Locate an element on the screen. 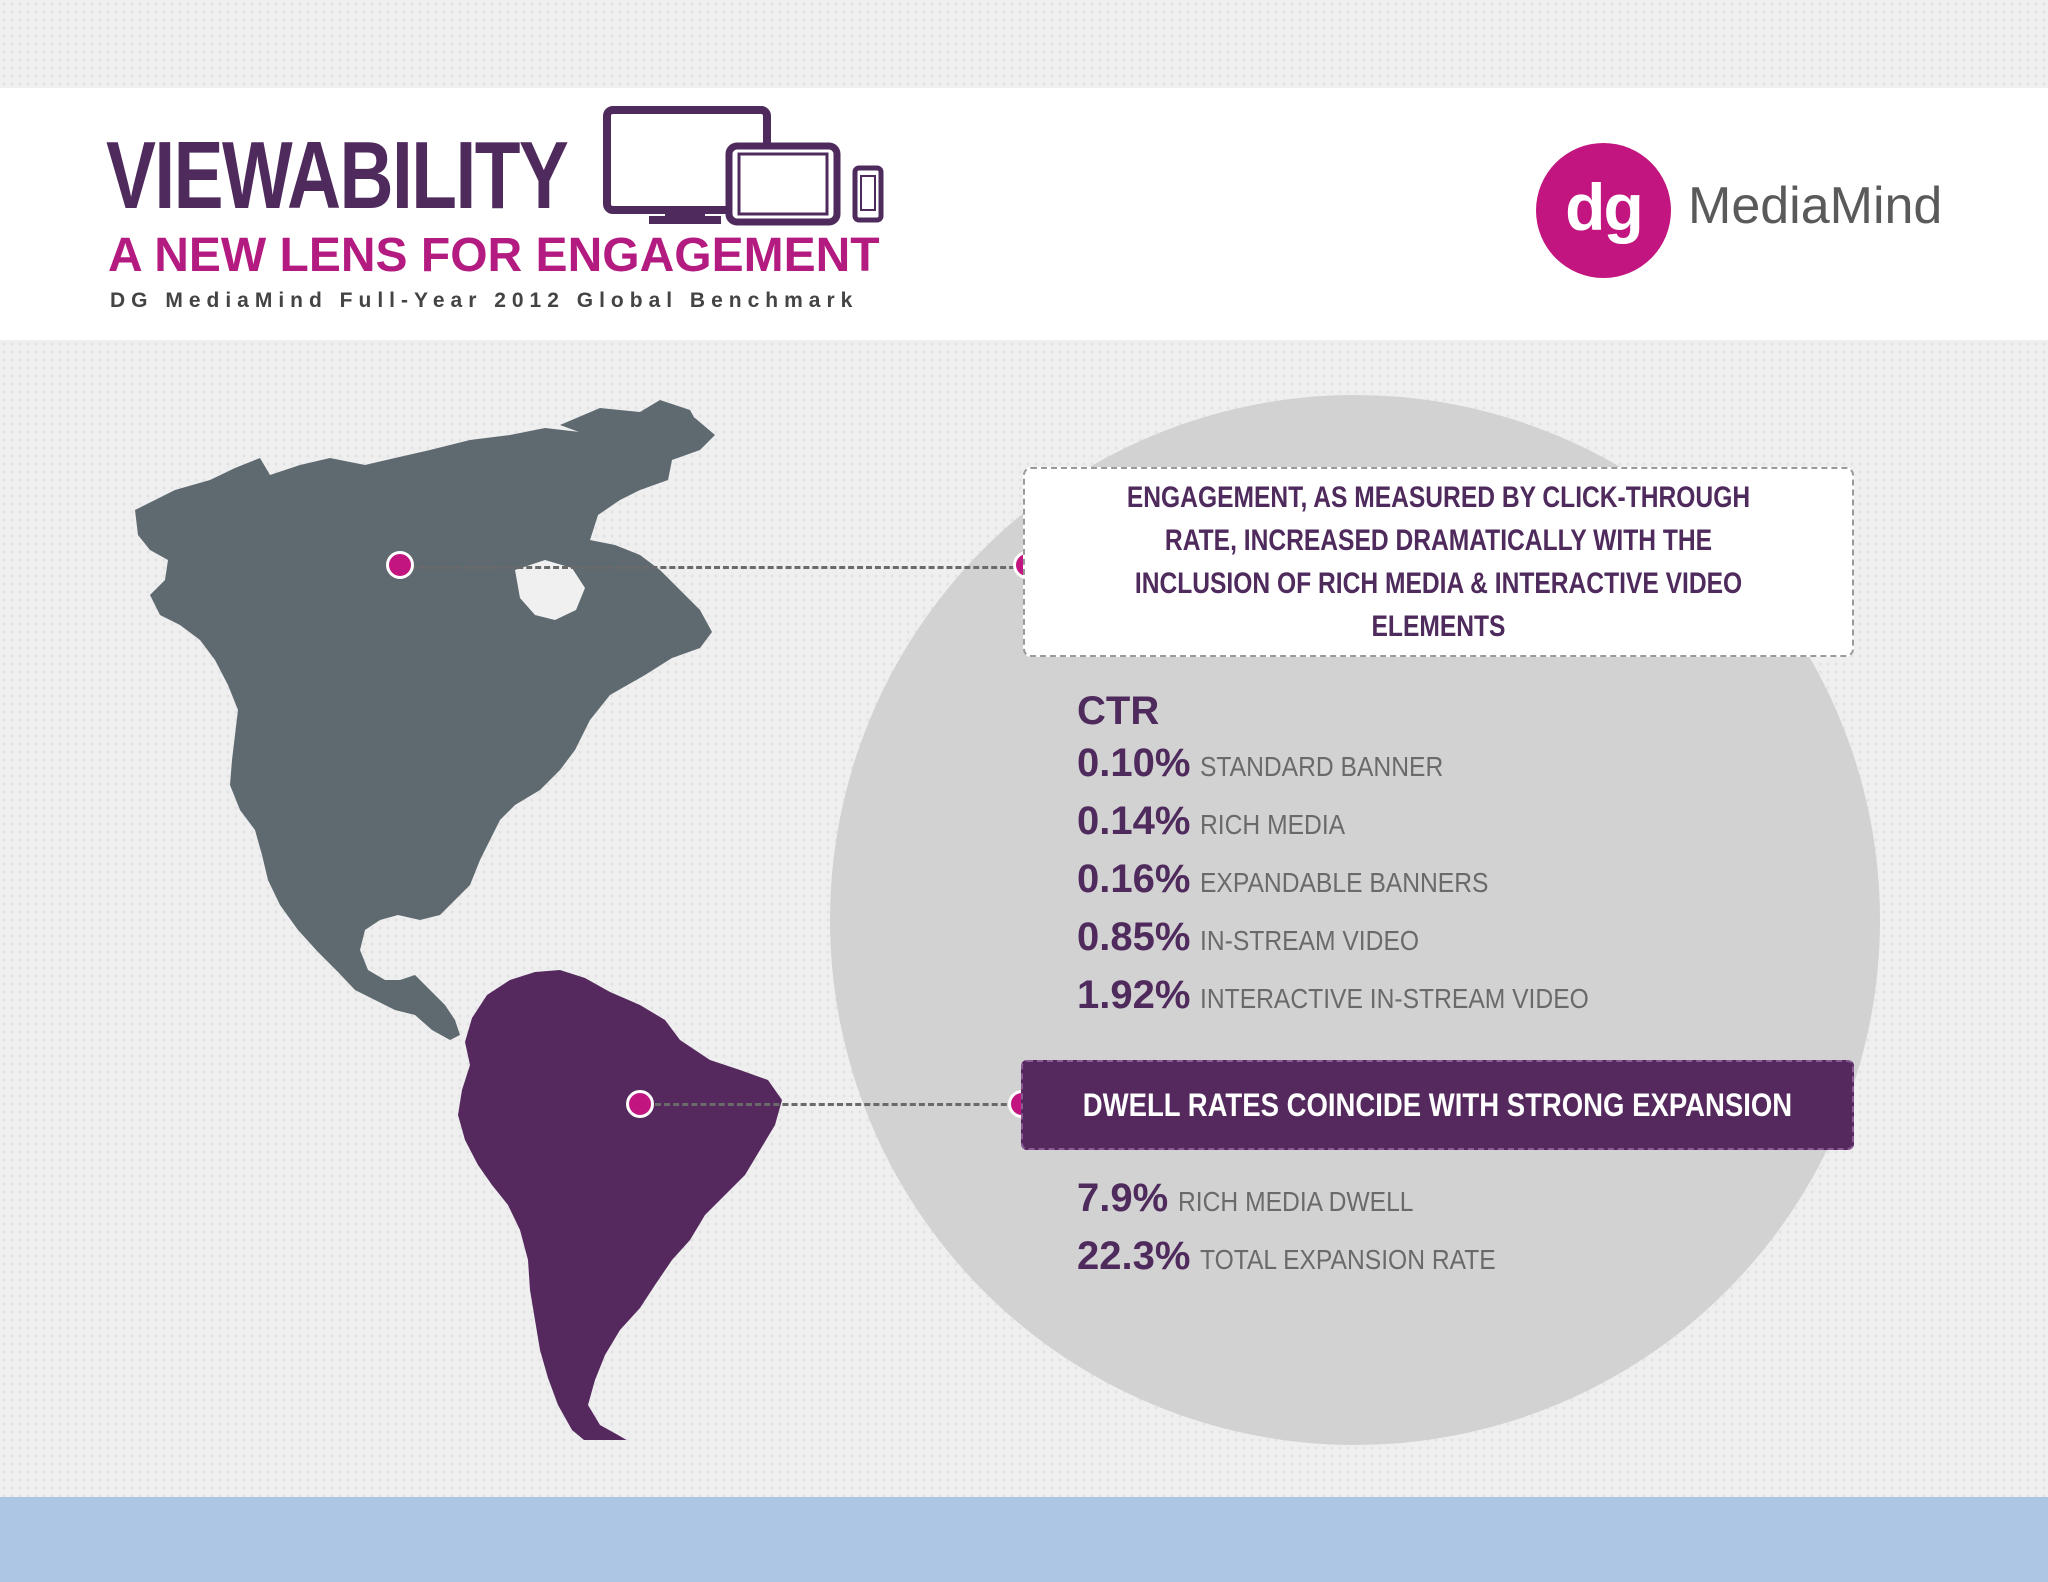  logo-badge is located at coordinates (1603, 210).